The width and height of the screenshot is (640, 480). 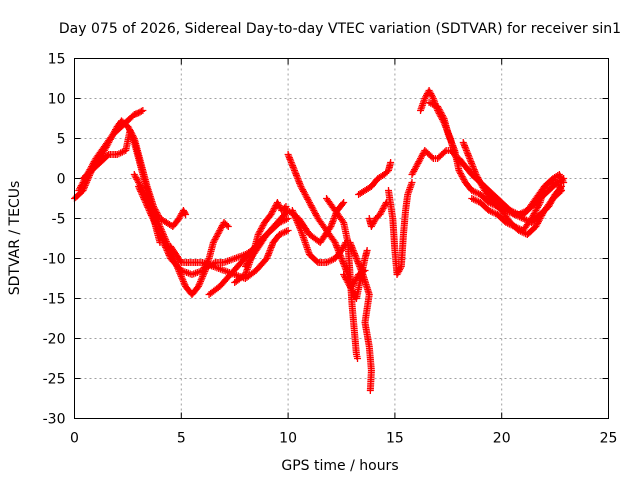 I want to click on y-tick-label: -10, so click(x=54, y=260).